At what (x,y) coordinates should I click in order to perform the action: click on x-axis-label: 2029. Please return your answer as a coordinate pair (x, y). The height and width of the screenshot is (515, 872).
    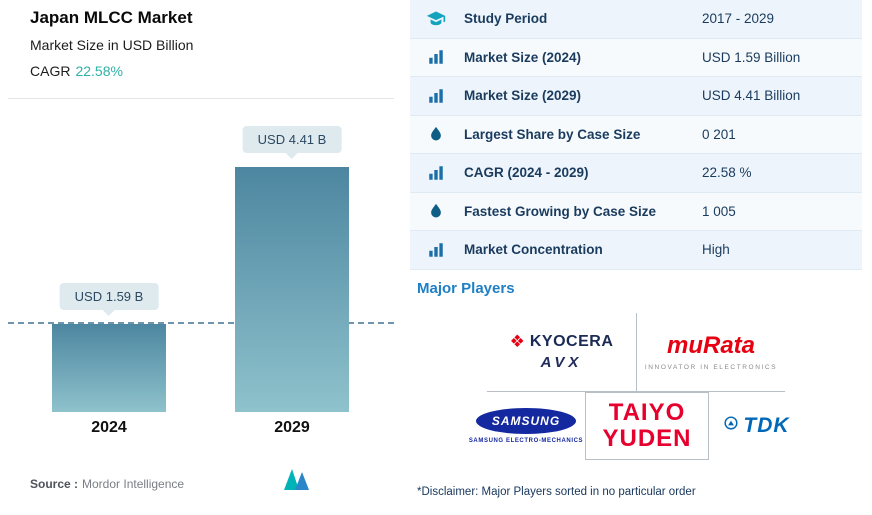
    Looking at the image, I should click on (292, 427).